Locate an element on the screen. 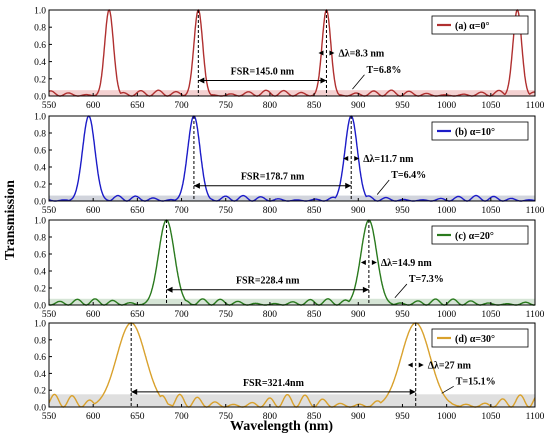  y-axis-label: Transmission is located at coordinates (10, 220).